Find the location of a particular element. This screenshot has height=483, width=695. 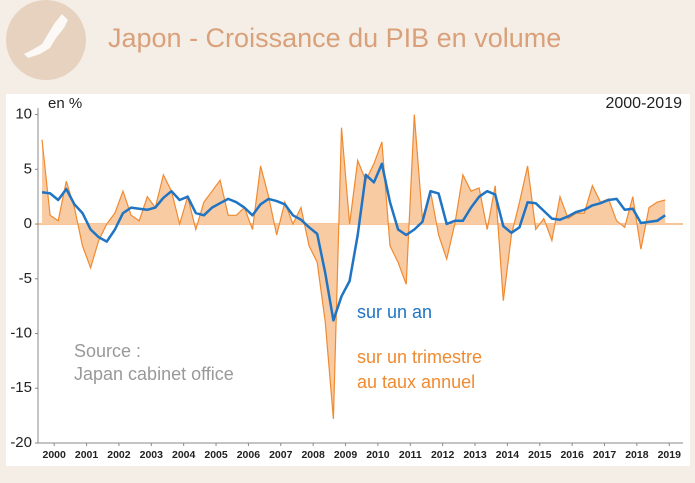

source-box is located at coordinates (181, 363).